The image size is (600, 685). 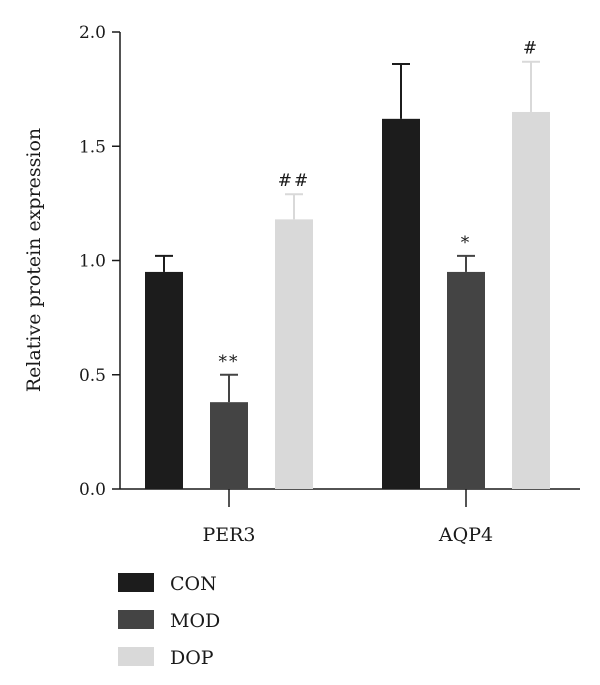 I want to click on x-tick-label: PER3, so click(x=228, y=535).